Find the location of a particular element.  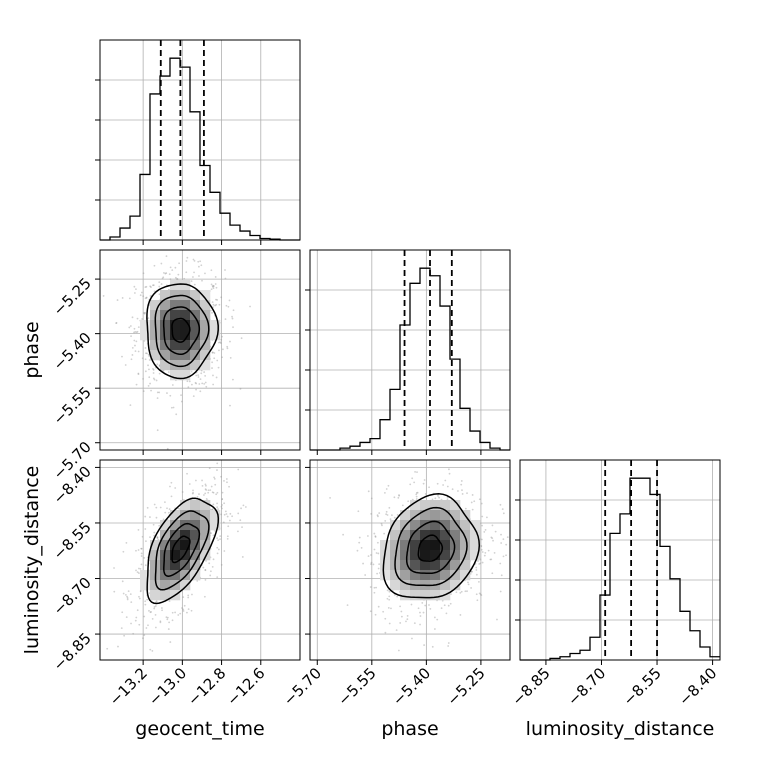

x-axis-label-phase: phase is located at coordinates (409, 729).